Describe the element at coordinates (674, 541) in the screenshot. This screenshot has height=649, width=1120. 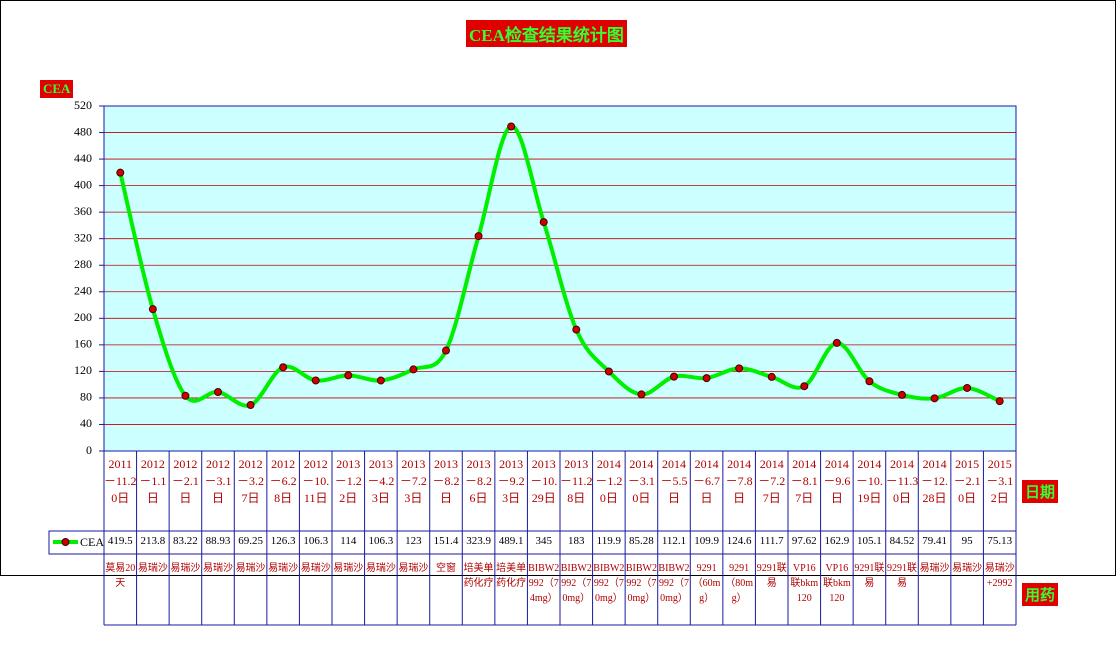
I see `value-label: 112.1` at that location.